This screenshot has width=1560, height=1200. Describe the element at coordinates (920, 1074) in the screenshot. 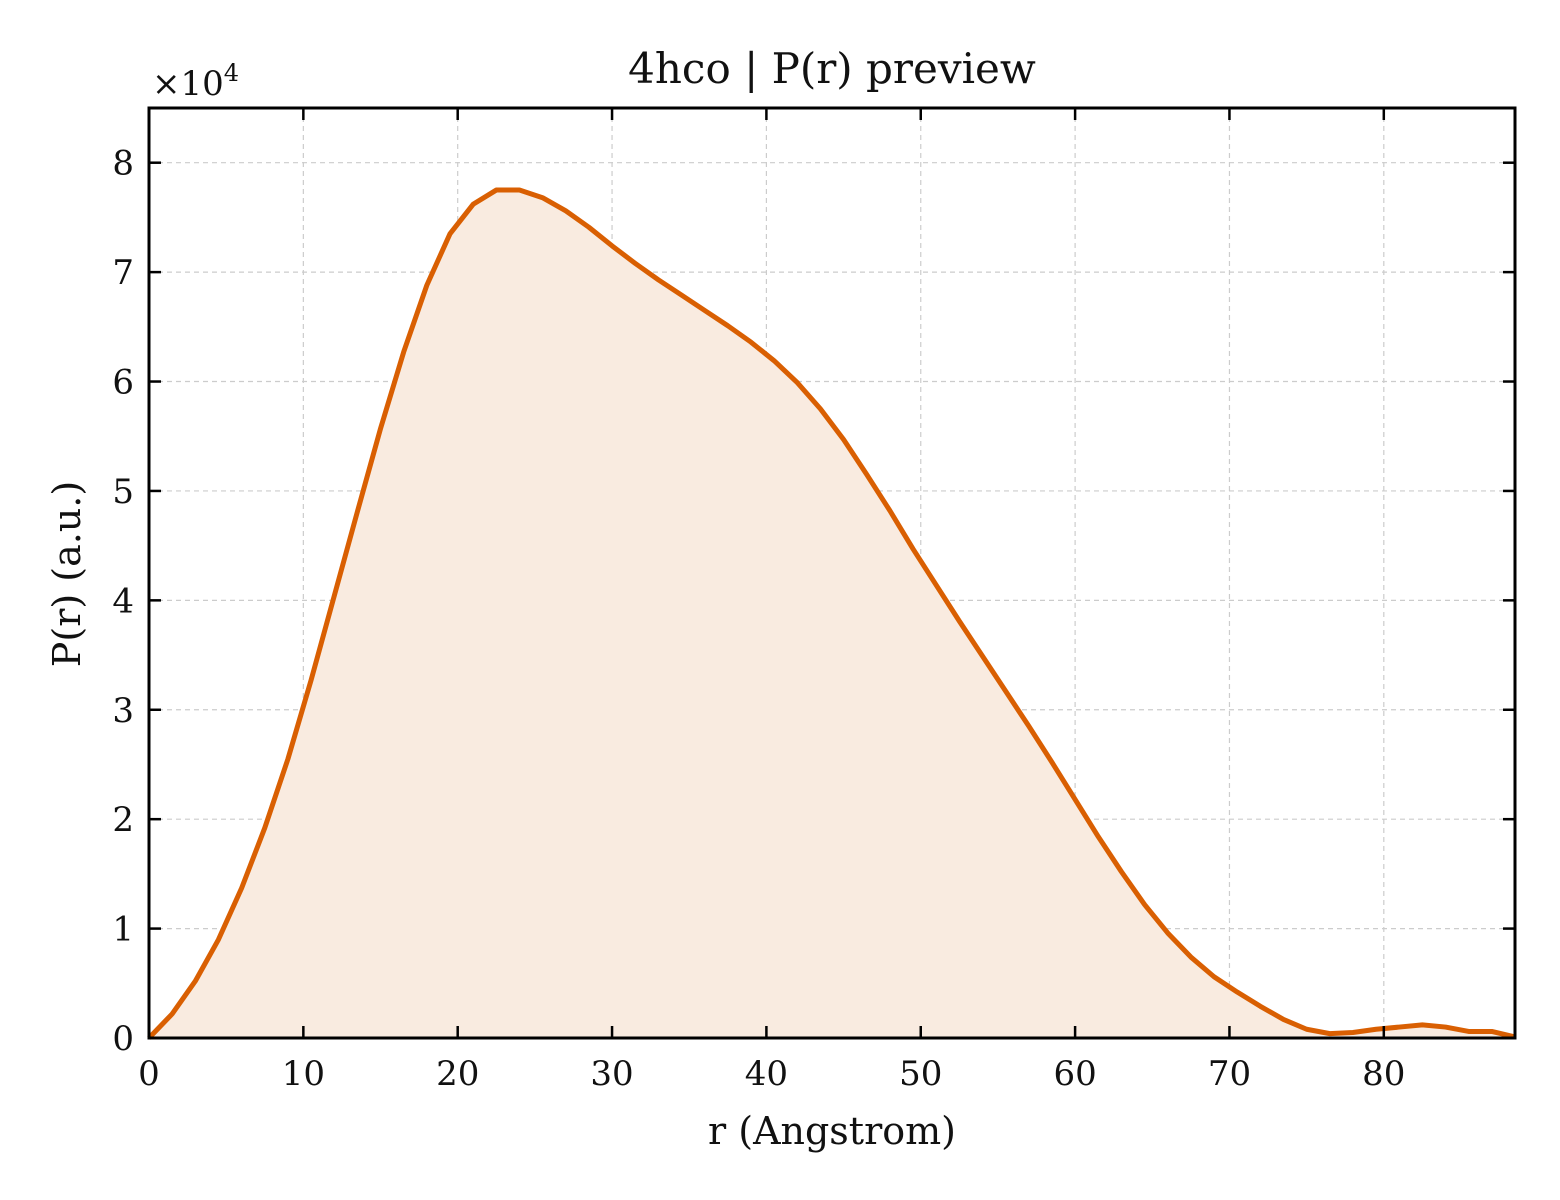

I see `x-tick-label: 50` at that location.